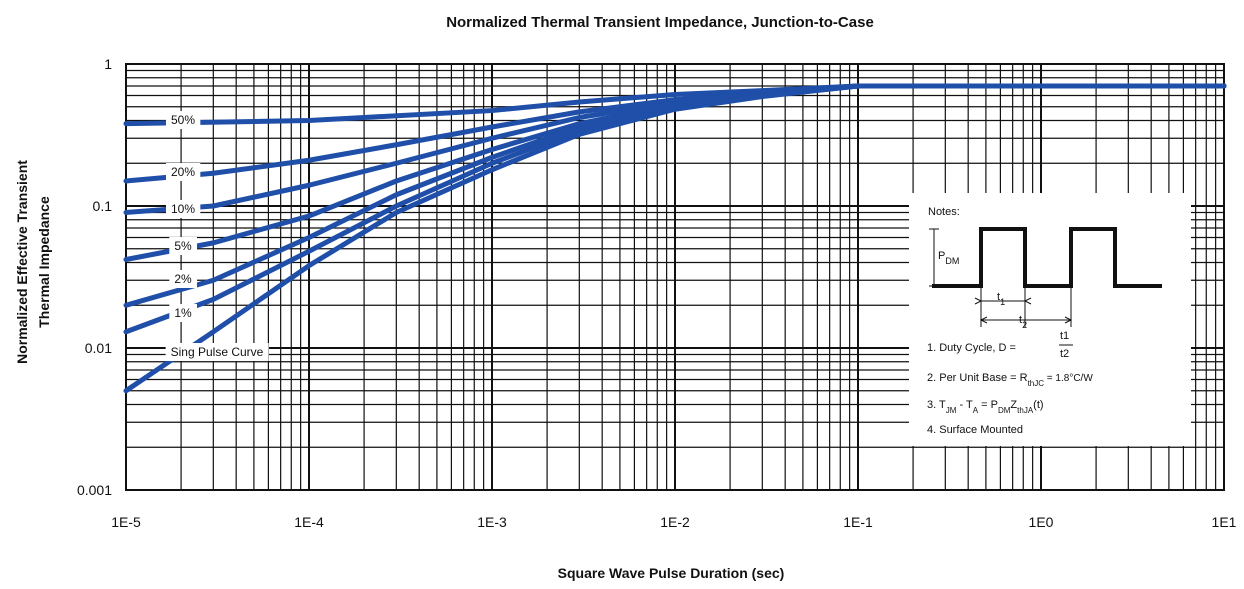  I want to click on note-1-prefix: 1. Duty Cycle, D =, so click(971, 348).